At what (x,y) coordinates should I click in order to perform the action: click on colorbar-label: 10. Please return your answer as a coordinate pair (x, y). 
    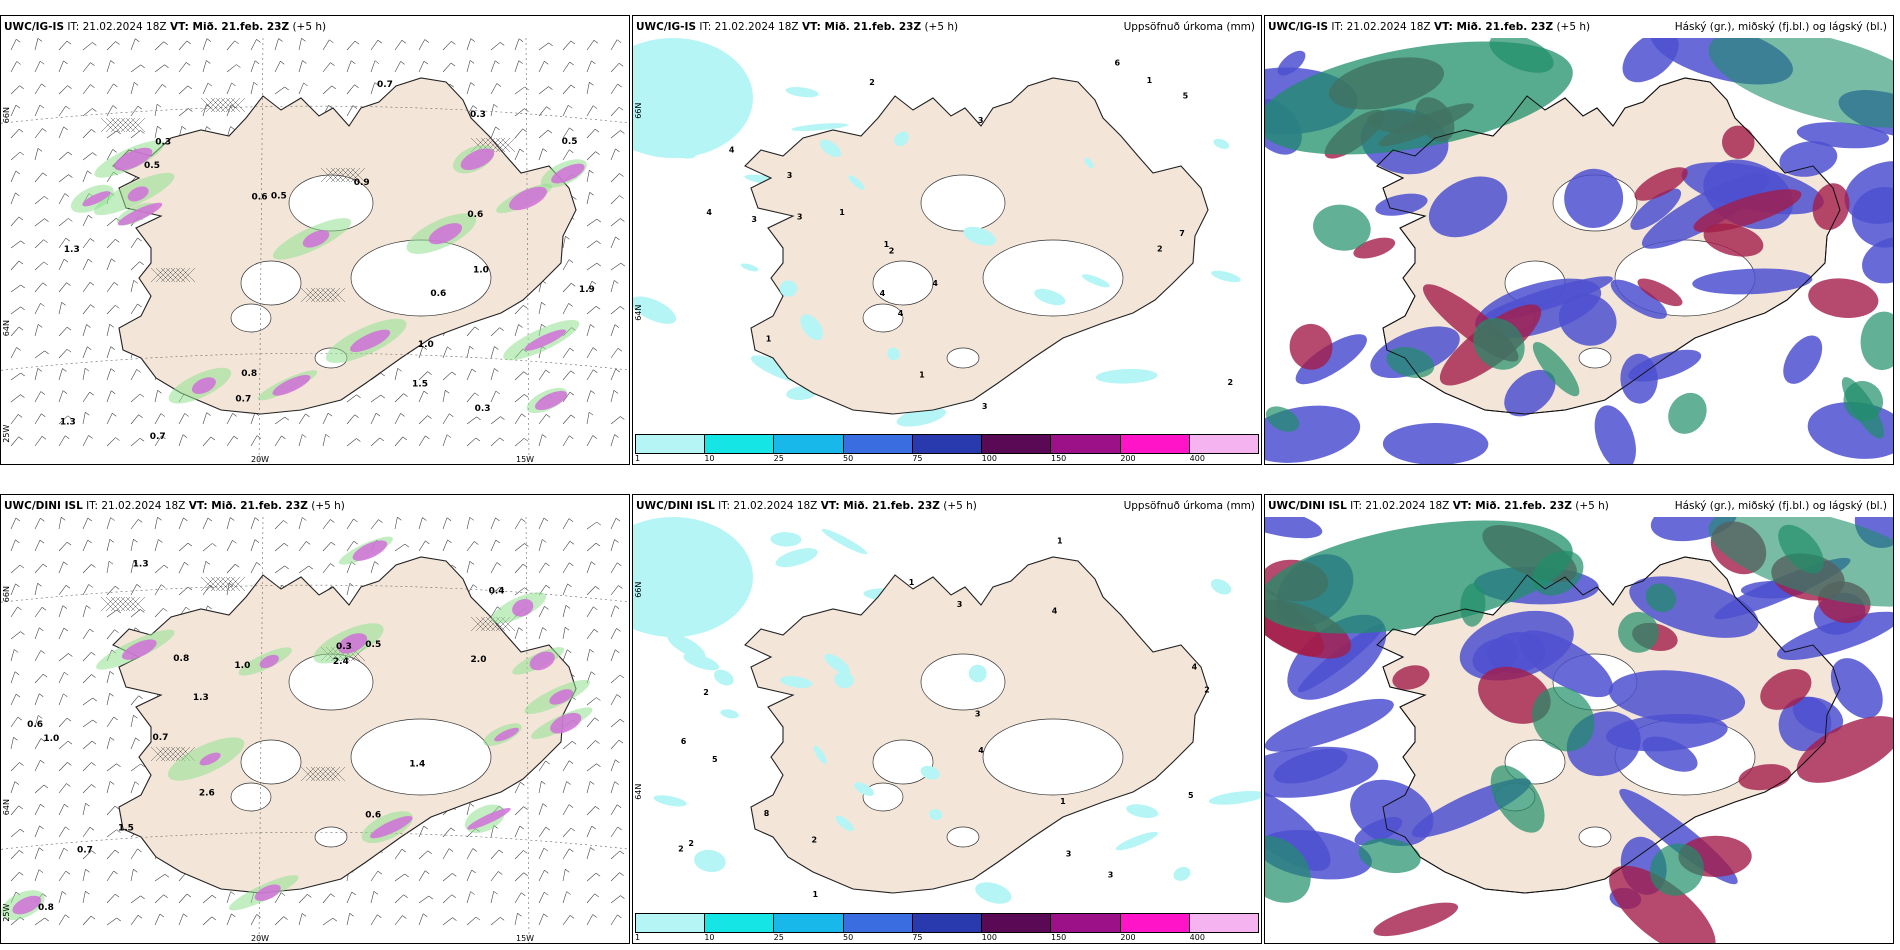
    Looking at the image, I should click on (709, 458).